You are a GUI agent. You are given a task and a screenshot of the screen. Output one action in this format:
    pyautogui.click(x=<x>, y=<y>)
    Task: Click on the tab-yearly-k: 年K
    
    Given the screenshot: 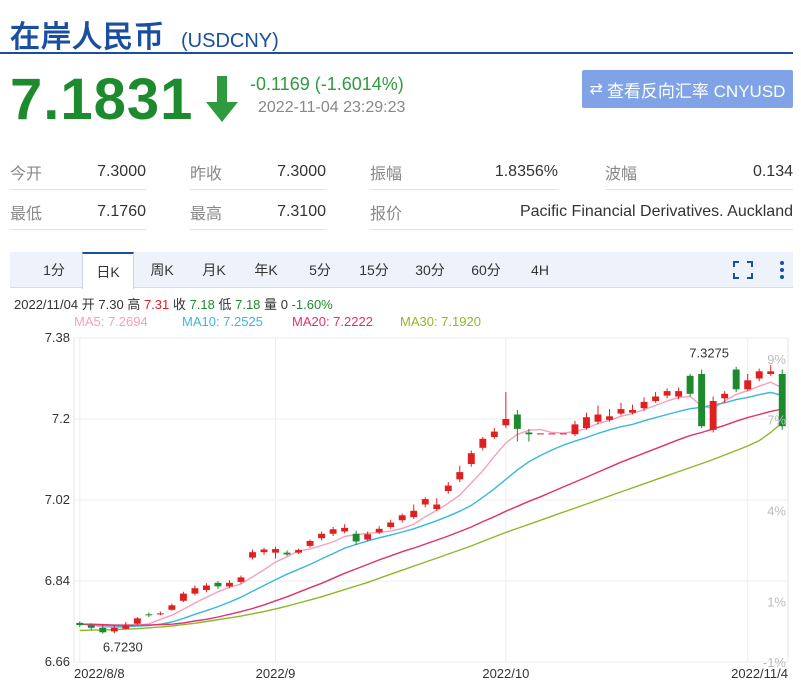 What is the action you would take?
    pyautogui.click(x=266, y=270)
    